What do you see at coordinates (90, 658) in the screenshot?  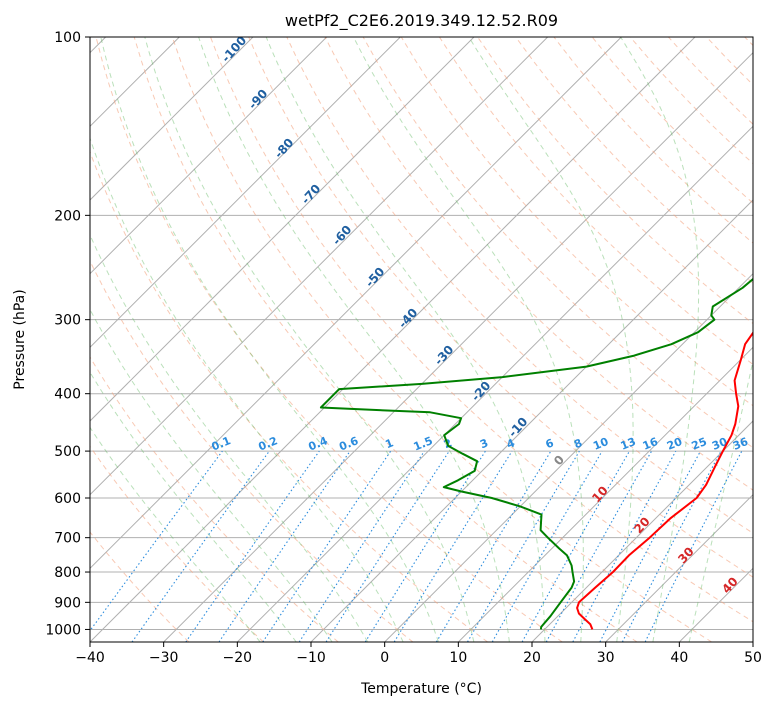 I see `x-tick-label: −40` at bounding box center [90, 658].